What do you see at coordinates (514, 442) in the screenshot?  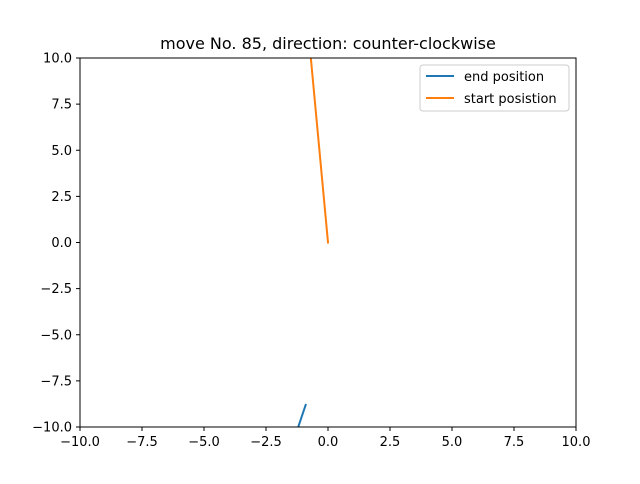 I see `x-tick-label: 7.5` at bounding box center [514, 442].